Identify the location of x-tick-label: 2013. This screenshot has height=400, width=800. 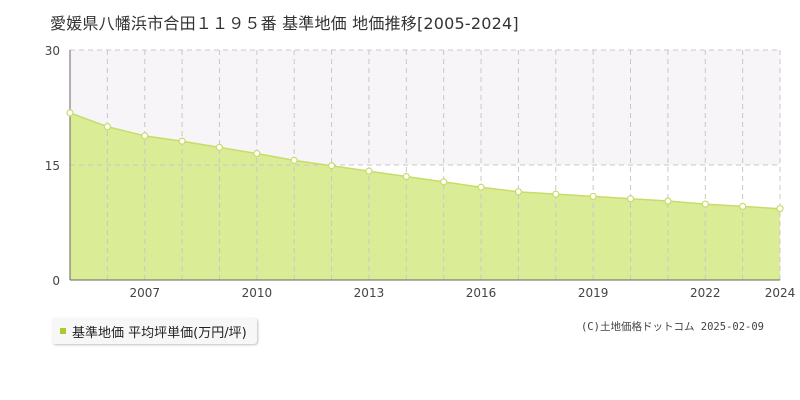
(369, 293).